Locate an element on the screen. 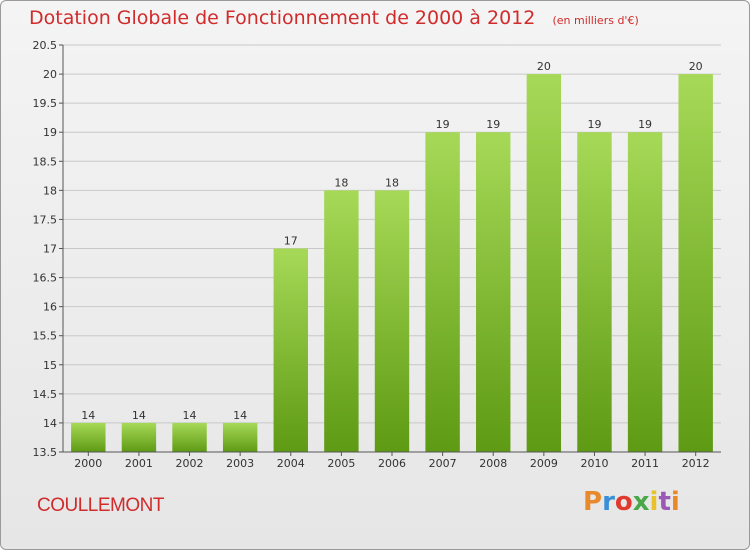  logo-letter: o is located at coordinates (623, 502).